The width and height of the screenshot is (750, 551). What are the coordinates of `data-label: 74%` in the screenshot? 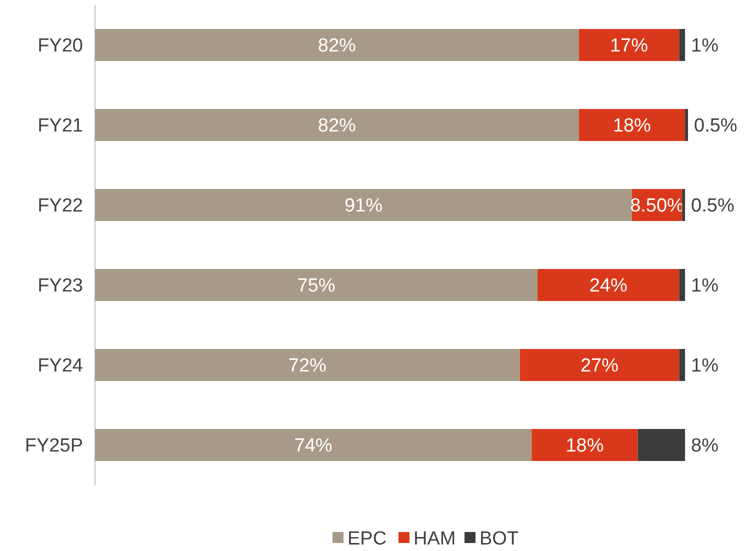 It's located at (313, 446).